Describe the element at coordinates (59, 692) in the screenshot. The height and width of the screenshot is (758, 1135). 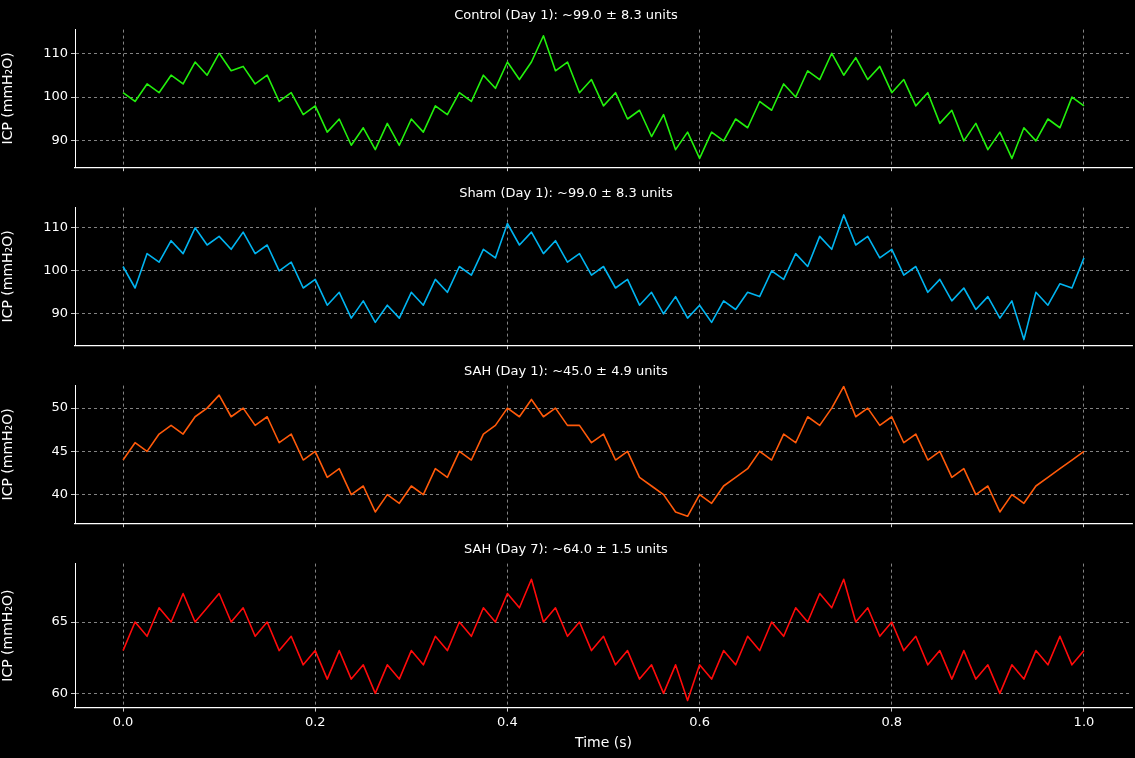
I see `y-tick-label: 60` at that location.